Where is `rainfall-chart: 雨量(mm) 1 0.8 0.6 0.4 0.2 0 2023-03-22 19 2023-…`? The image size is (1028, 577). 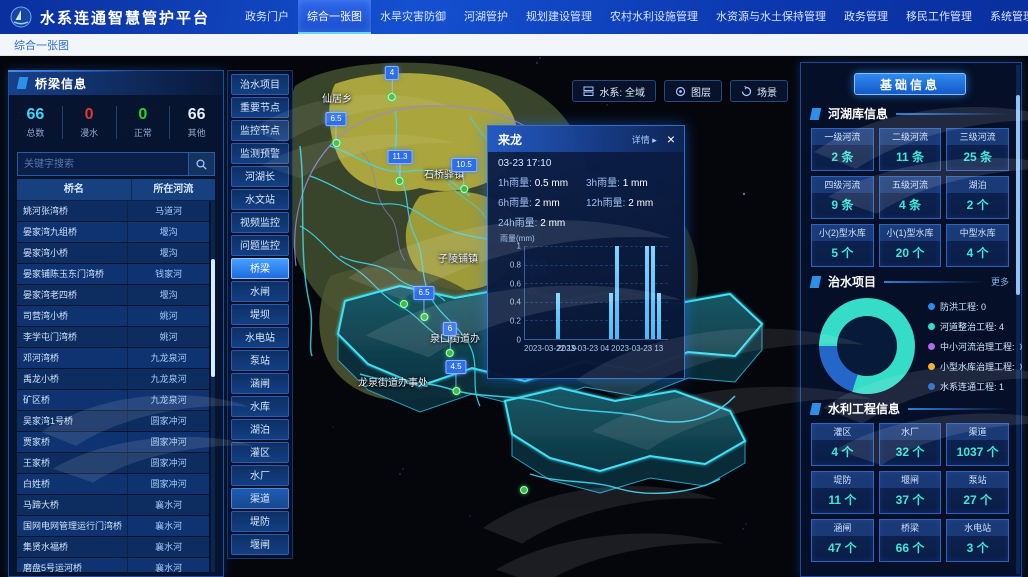
rainfall-chart: 雨量(mm) 1 0.8 0.6 0.4 0.2 0 2023-03-22 19 2023-… is located at coordinates (586, 294).